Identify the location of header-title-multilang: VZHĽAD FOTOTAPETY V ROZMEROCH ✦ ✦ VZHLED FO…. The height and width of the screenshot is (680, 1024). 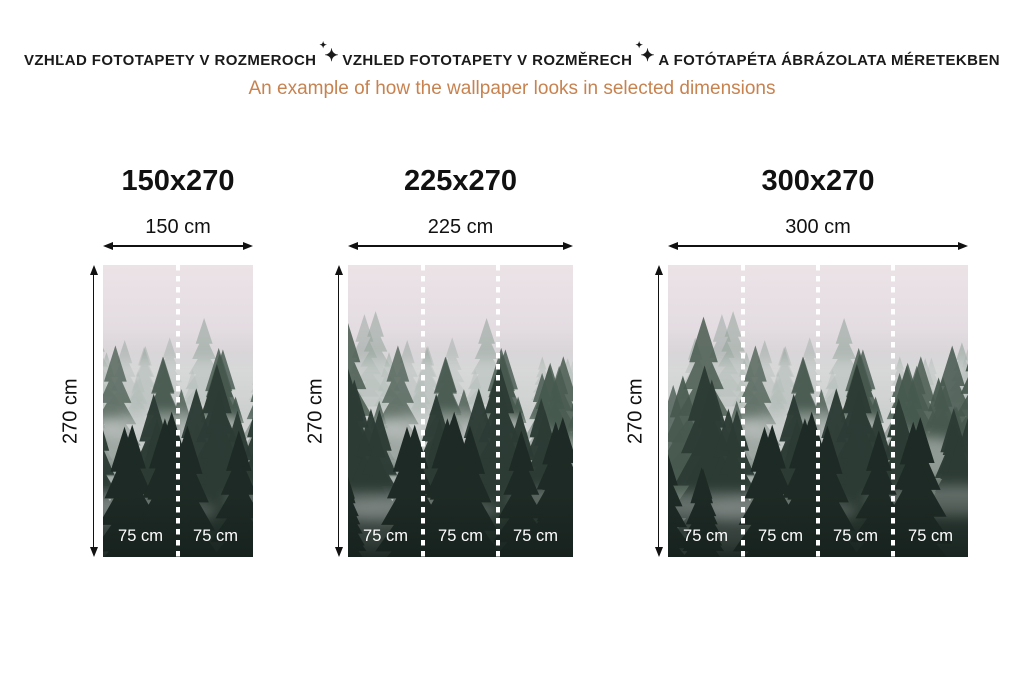
(512, 56).